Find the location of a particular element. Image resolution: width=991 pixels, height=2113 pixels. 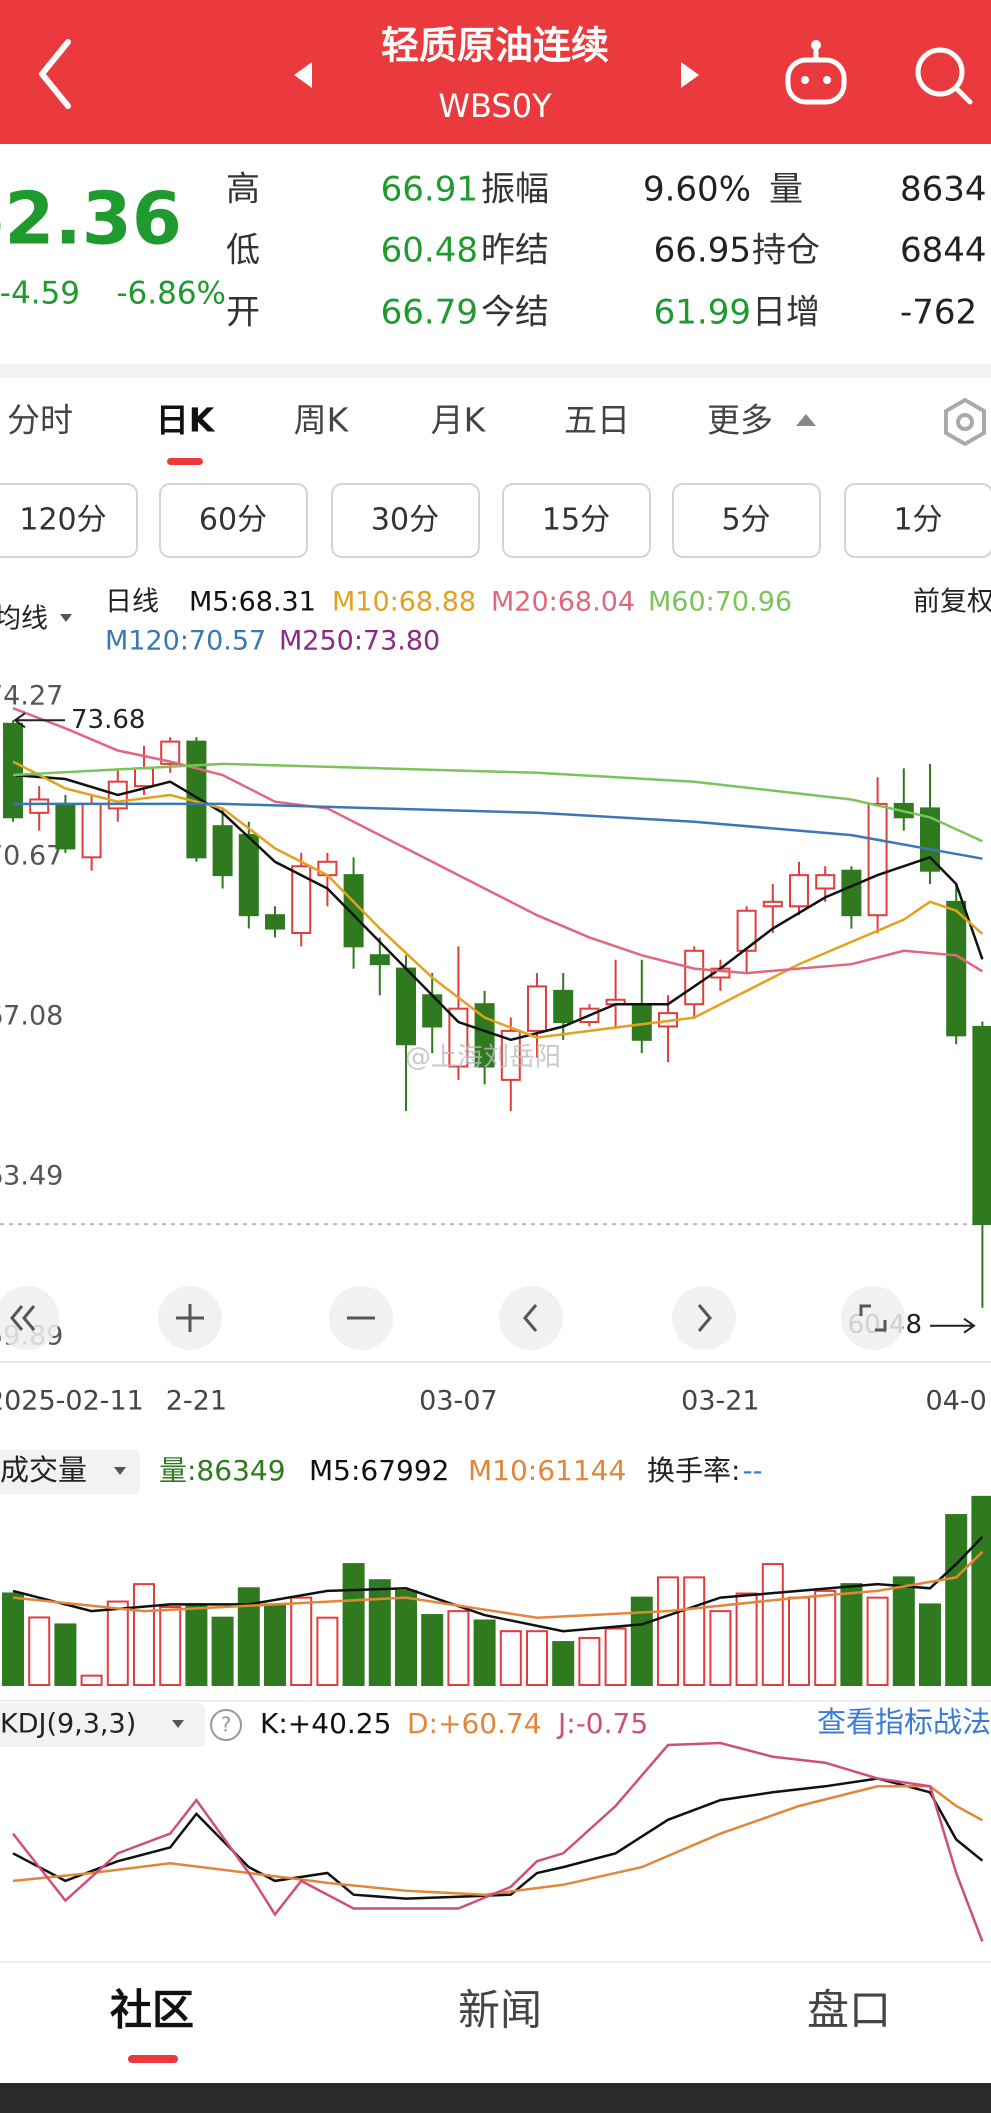

bottom-tabs: 社区 新闻 盘口 is located at coordinates (500, 2010).